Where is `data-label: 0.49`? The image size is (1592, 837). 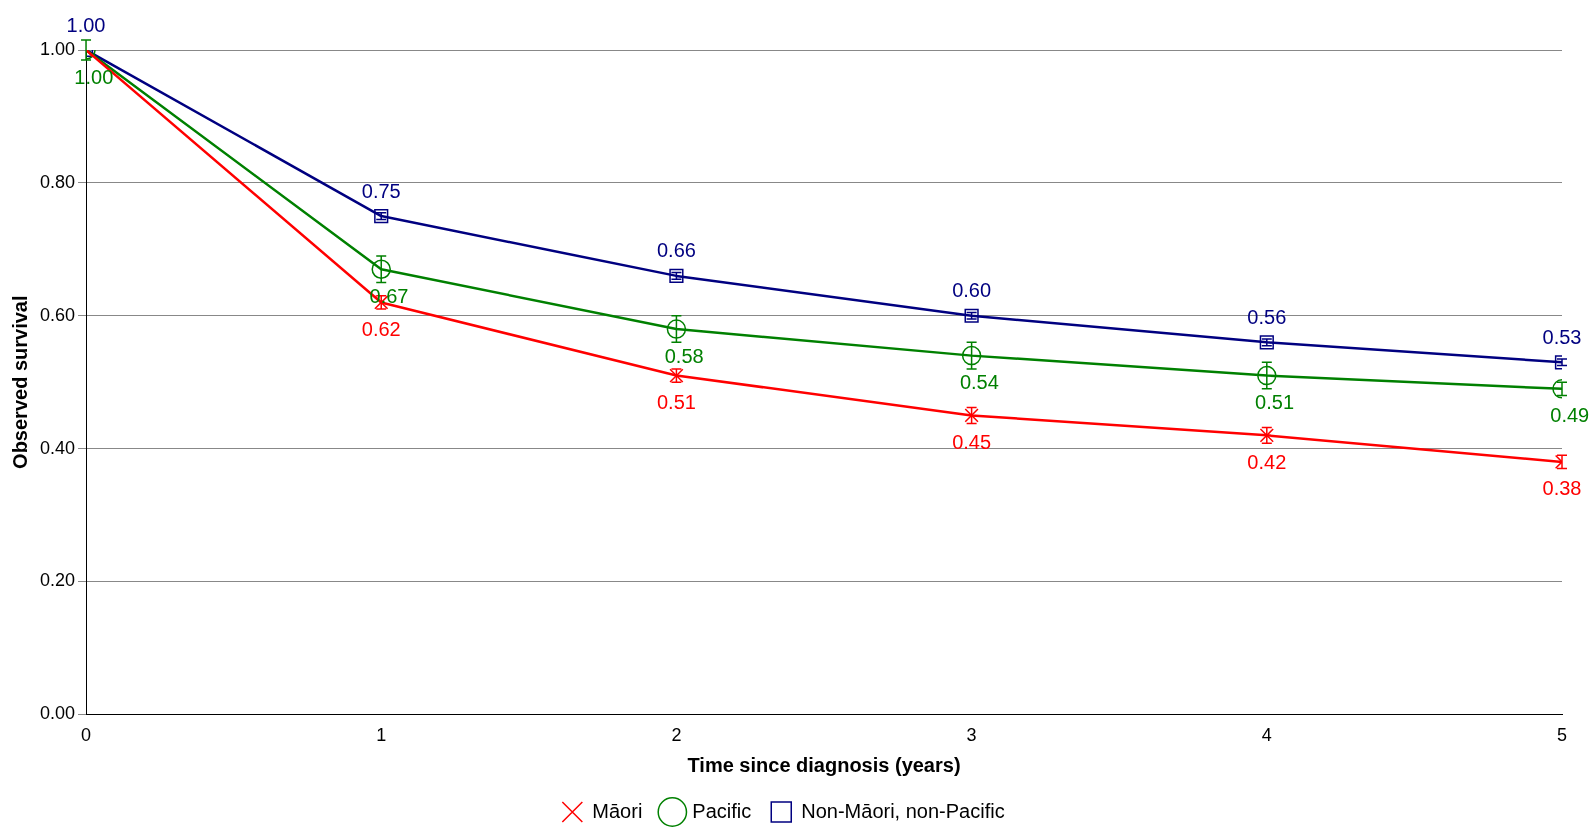
data-label: 0.49 is located at coordinates (1570, 415).